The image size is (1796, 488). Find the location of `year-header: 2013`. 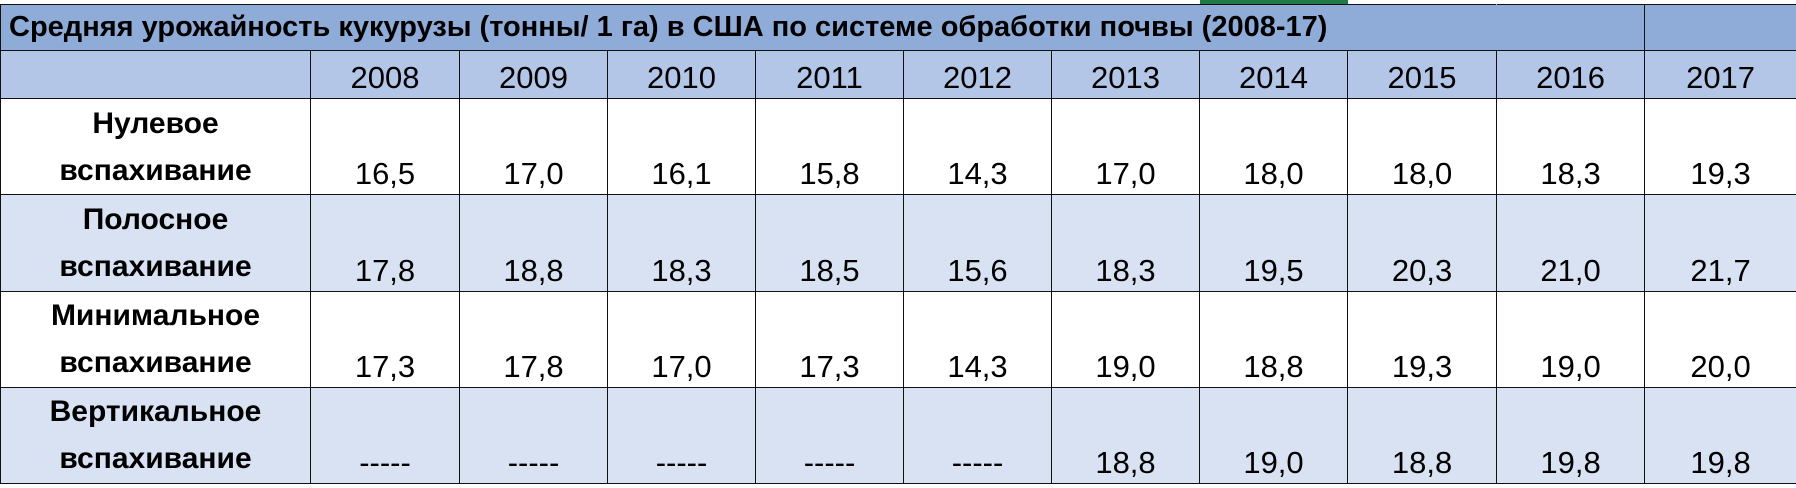

year-header: 2013 is located at coordinates (1125, 75).